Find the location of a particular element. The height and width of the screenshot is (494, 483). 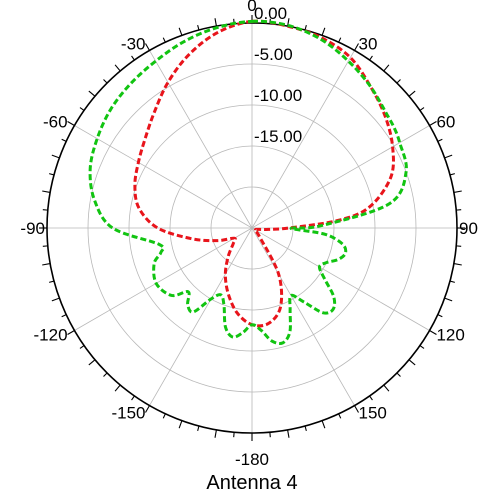

angle-label: 60 is located at coordinates (445, 122).